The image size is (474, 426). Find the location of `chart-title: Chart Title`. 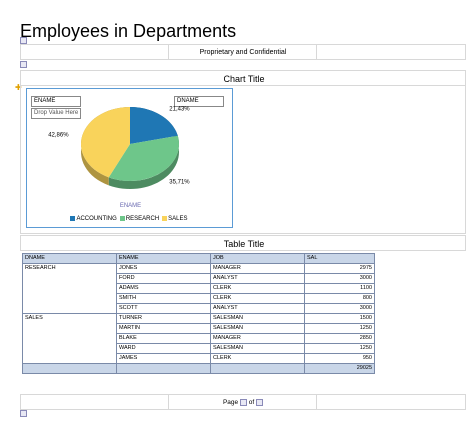

chart-title: Chart Title is located at coordinates (244, 79).